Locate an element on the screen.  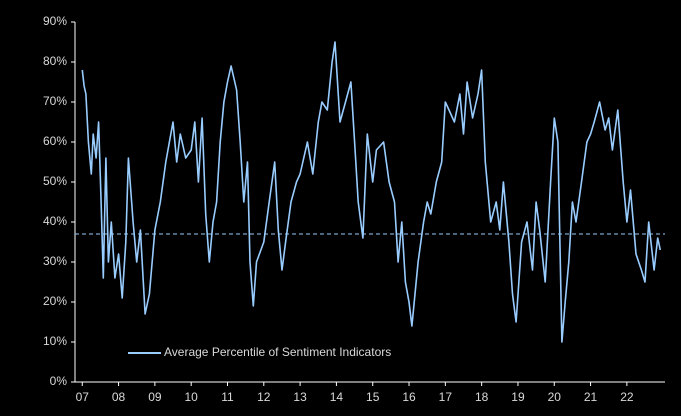
x-tick-label: 22 is located at coordinates (627, 397).